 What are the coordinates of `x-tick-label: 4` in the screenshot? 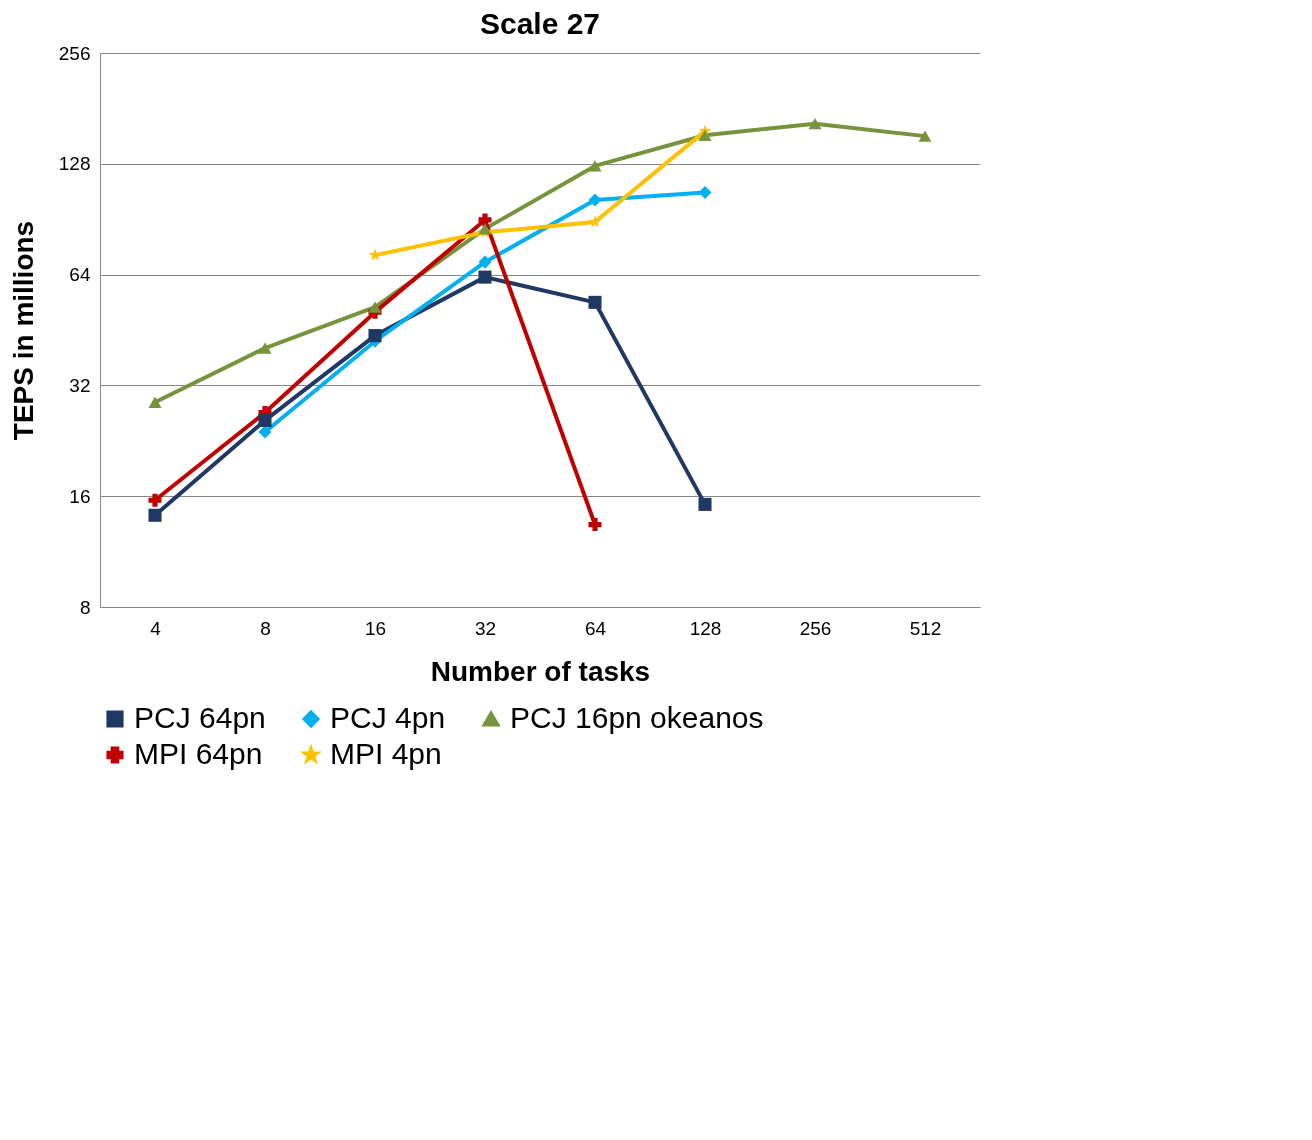 It's located at (156, 628).